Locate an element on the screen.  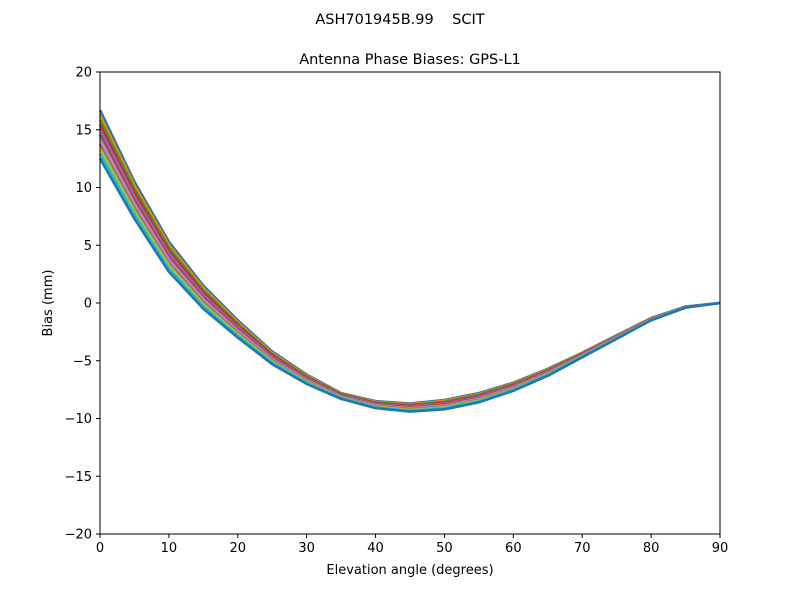
y-tick-label: 10 is located at coordinates (83, 188).